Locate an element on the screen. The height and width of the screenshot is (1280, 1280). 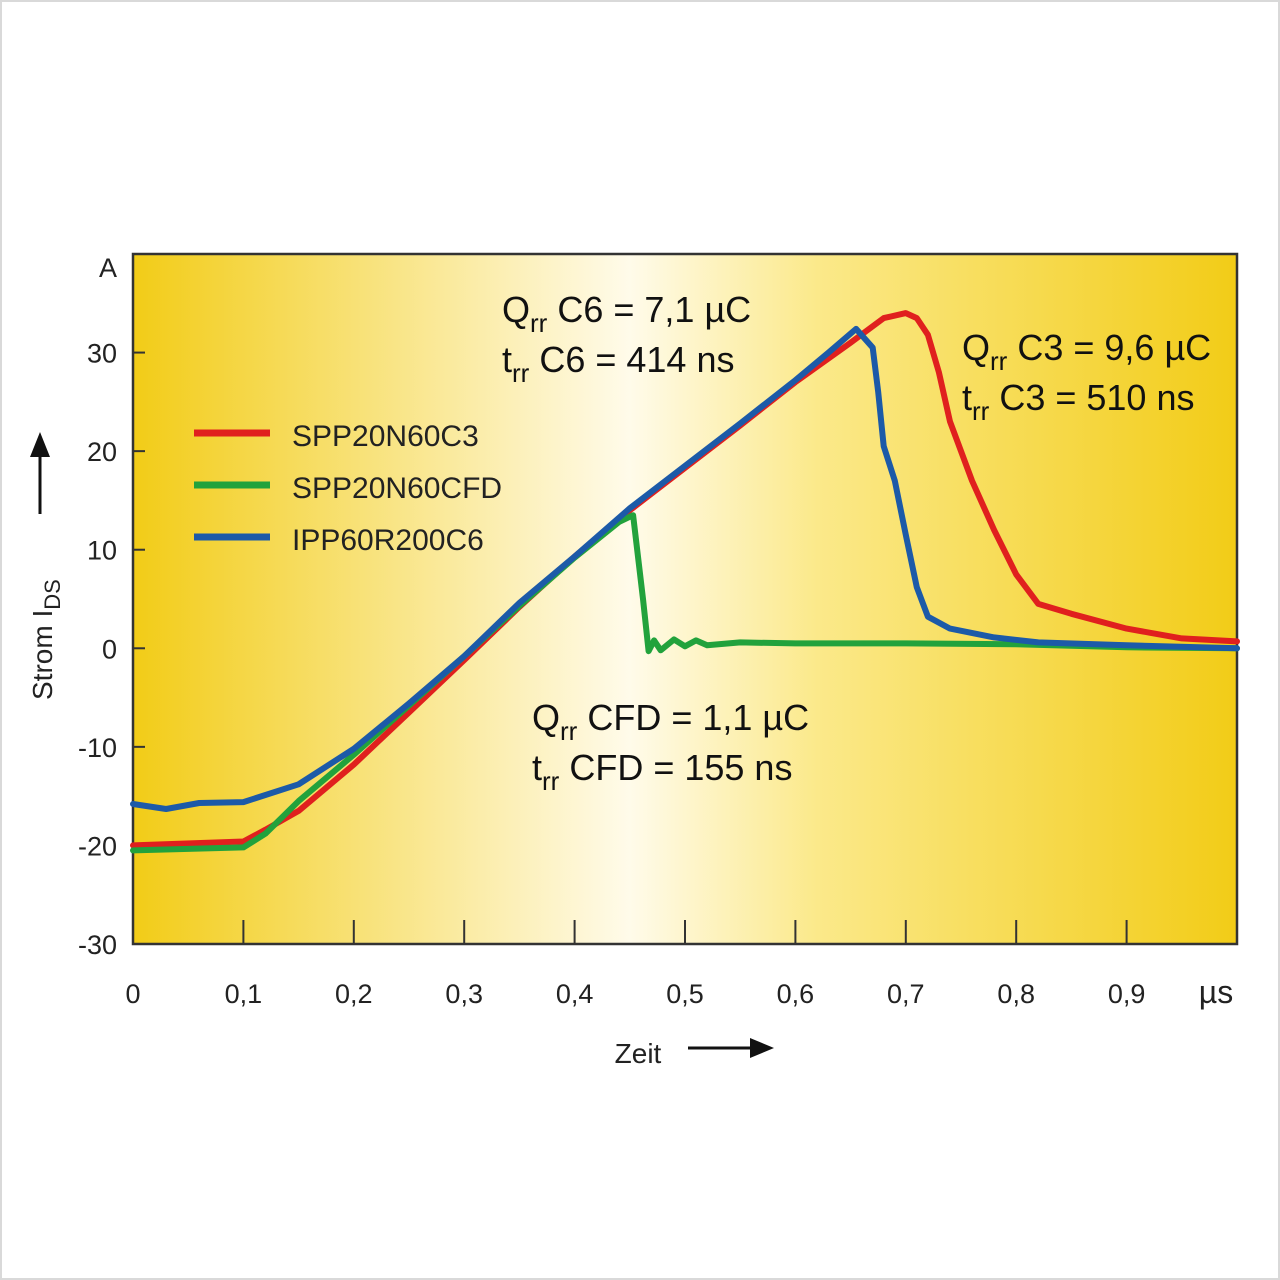
y-tick-label: -20 is located at coordinates (97, 846).